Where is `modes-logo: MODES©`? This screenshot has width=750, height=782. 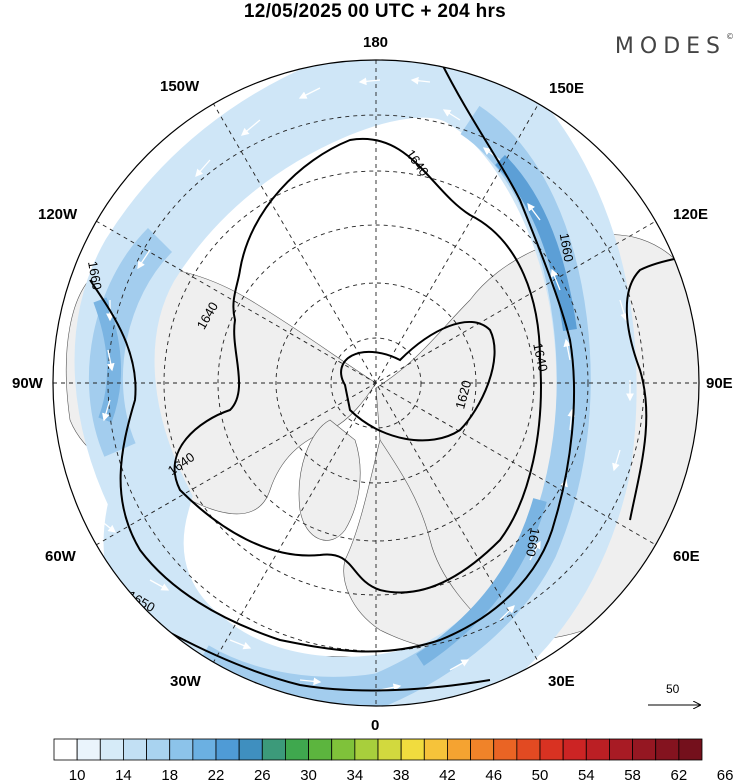 modes-logo: MODES© is located at coordinates (674, 45).